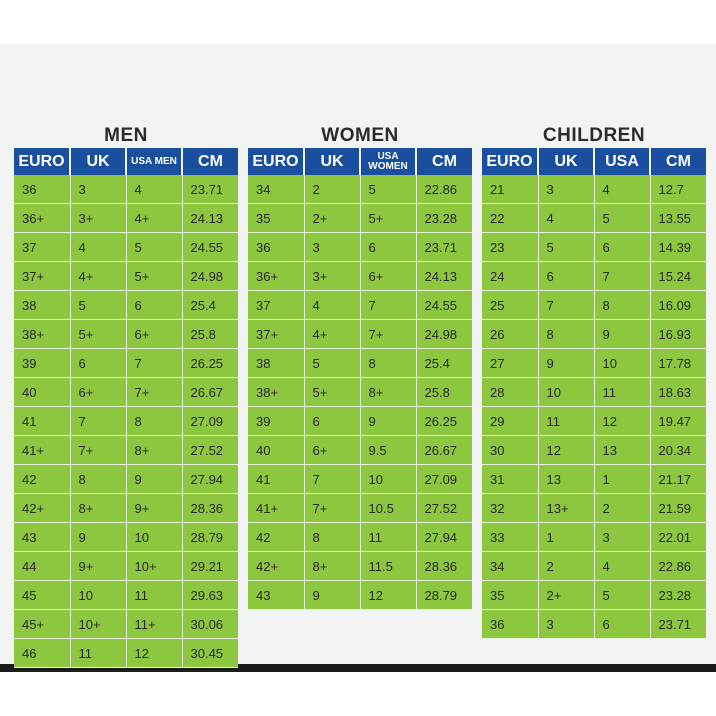  Describe the element at coordinates (126, 450) in the screenshot. I see `men-table-row: 41+ 7+ 8+ 27.52` at that location.